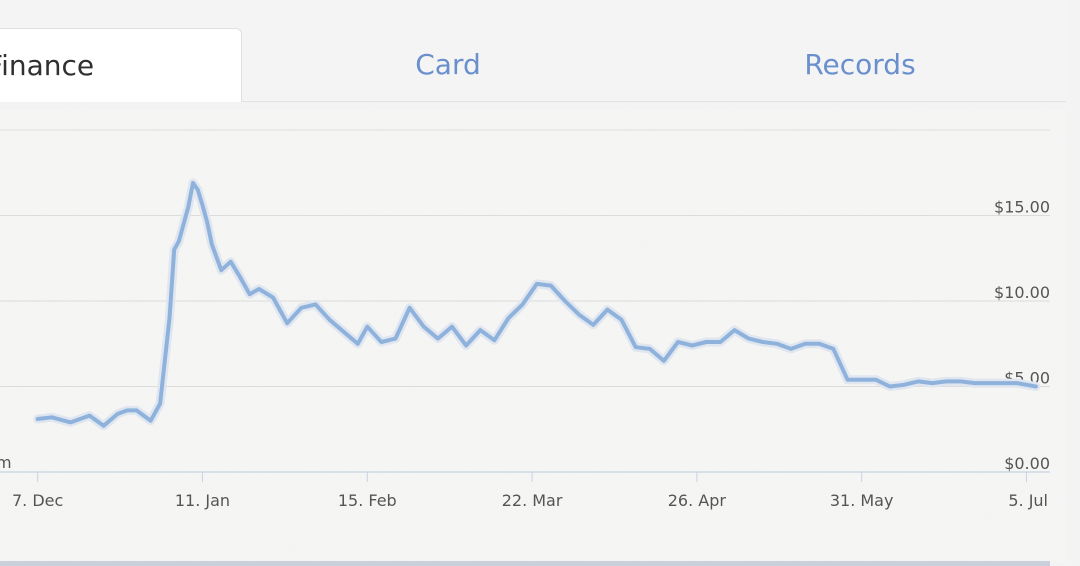 This screenshot has height=566, width=1080. What do you see at coordinates (448, 64) in the screenshot?
I see `tab-card-label: Card` at bounding box center [448, 64].